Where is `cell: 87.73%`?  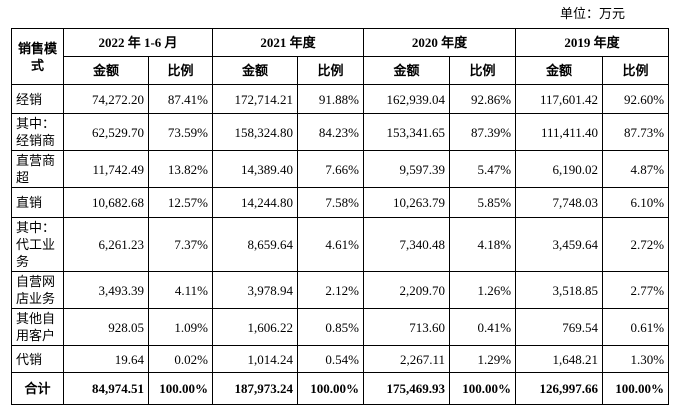
cell: 87.73% is located at coordinates (636, 132).